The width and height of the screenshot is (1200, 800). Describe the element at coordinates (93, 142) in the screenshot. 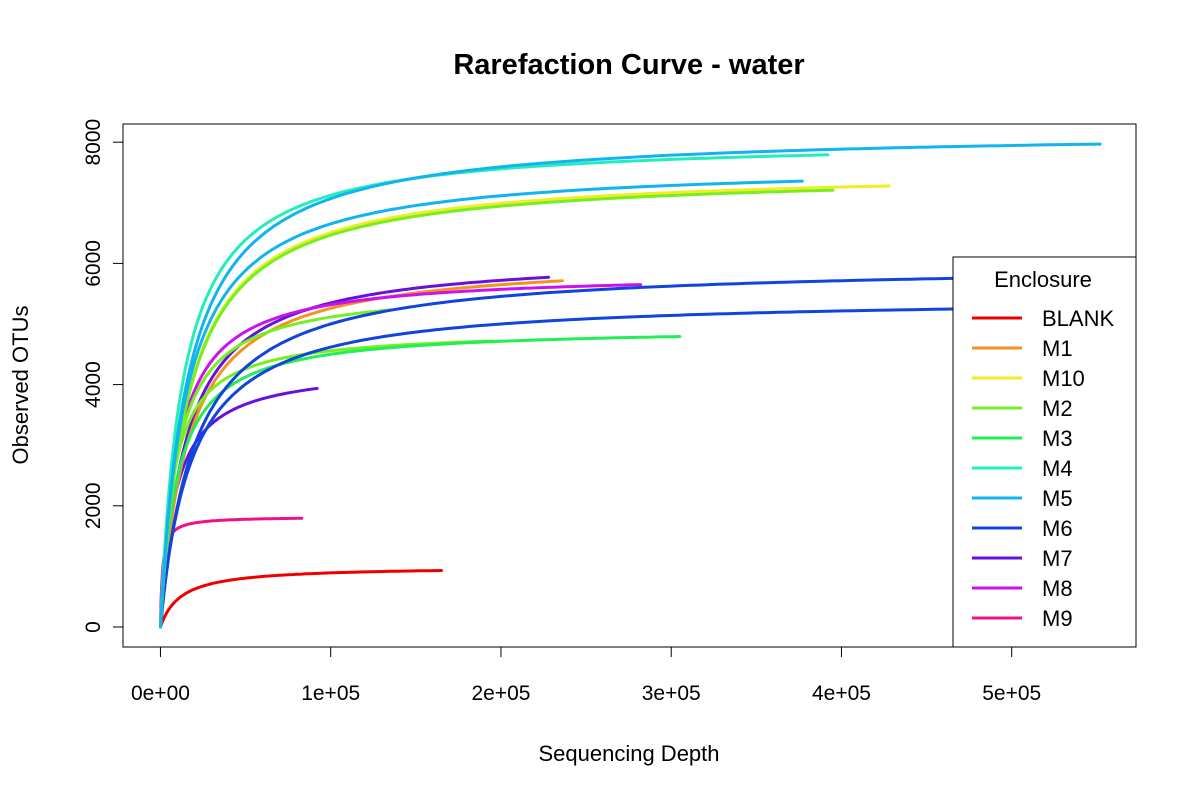

I see `y-tick-label: 8000` at that location.